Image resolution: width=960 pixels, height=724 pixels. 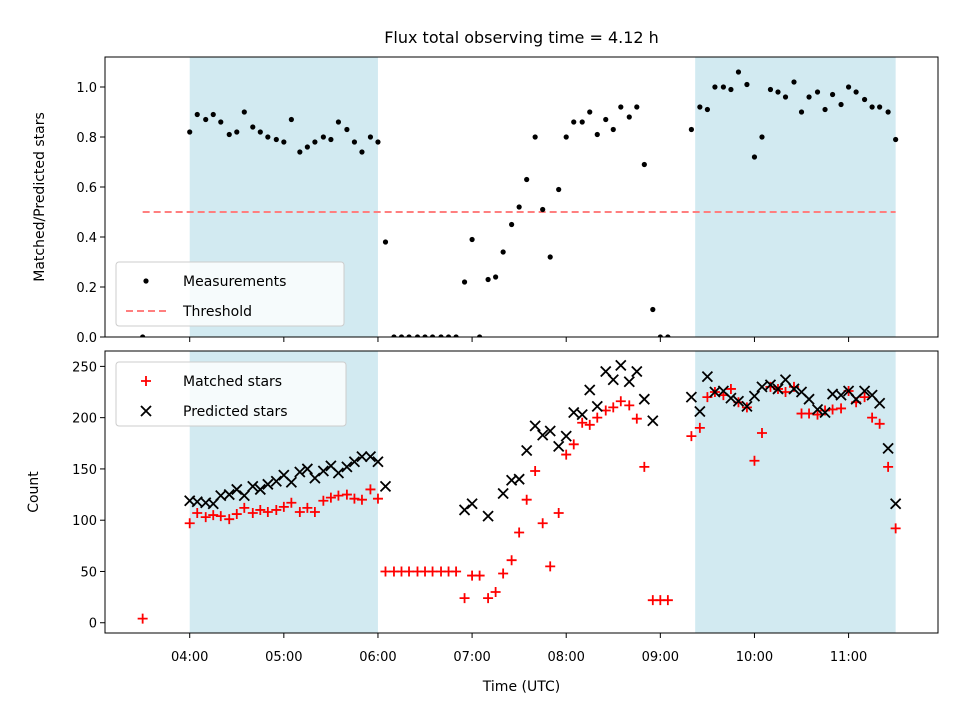 What do you see at coordinates (230, 294) in the screenshot?
I see `legend-box` at bounding box center [230, 294].